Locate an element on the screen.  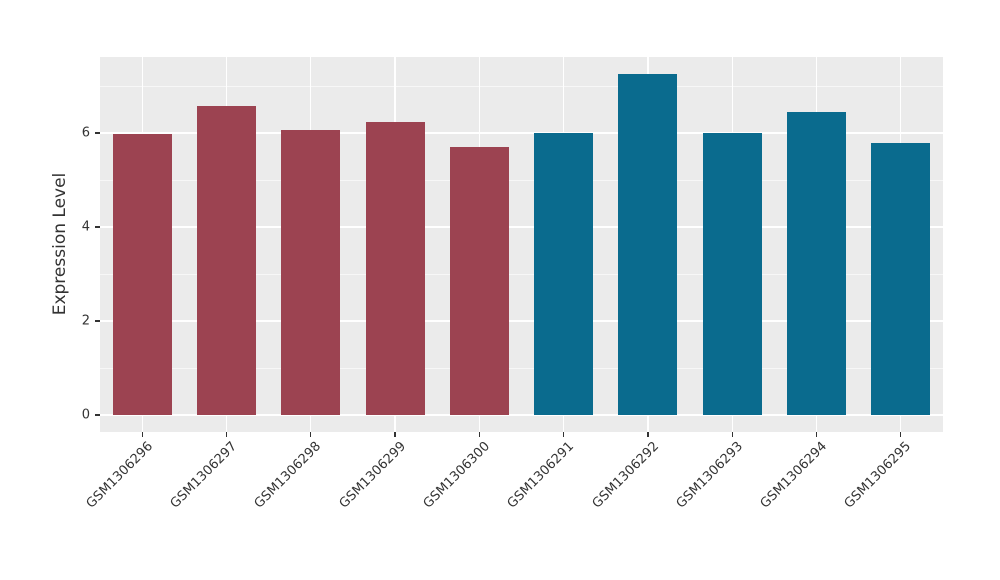
bar-GSM1306293 is located at coordinates (732, 274).